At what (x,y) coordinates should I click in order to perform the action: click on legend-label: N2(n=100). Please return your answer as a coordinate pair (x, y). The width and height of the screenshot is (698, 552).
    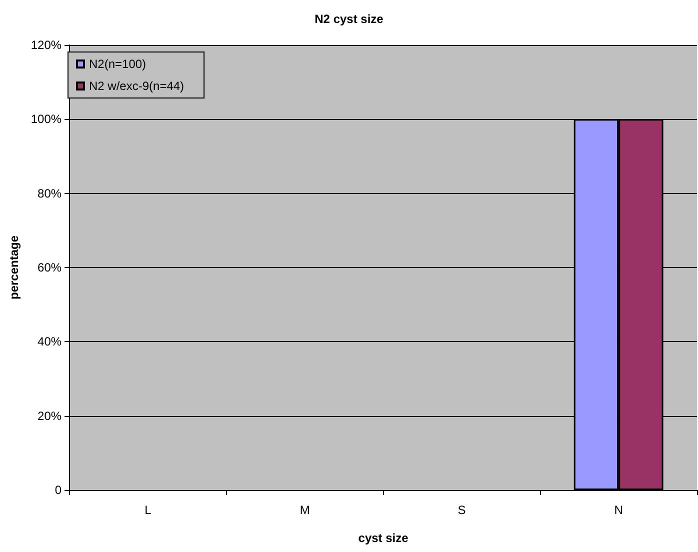
    Looking at the image, I should click on (117, 64).